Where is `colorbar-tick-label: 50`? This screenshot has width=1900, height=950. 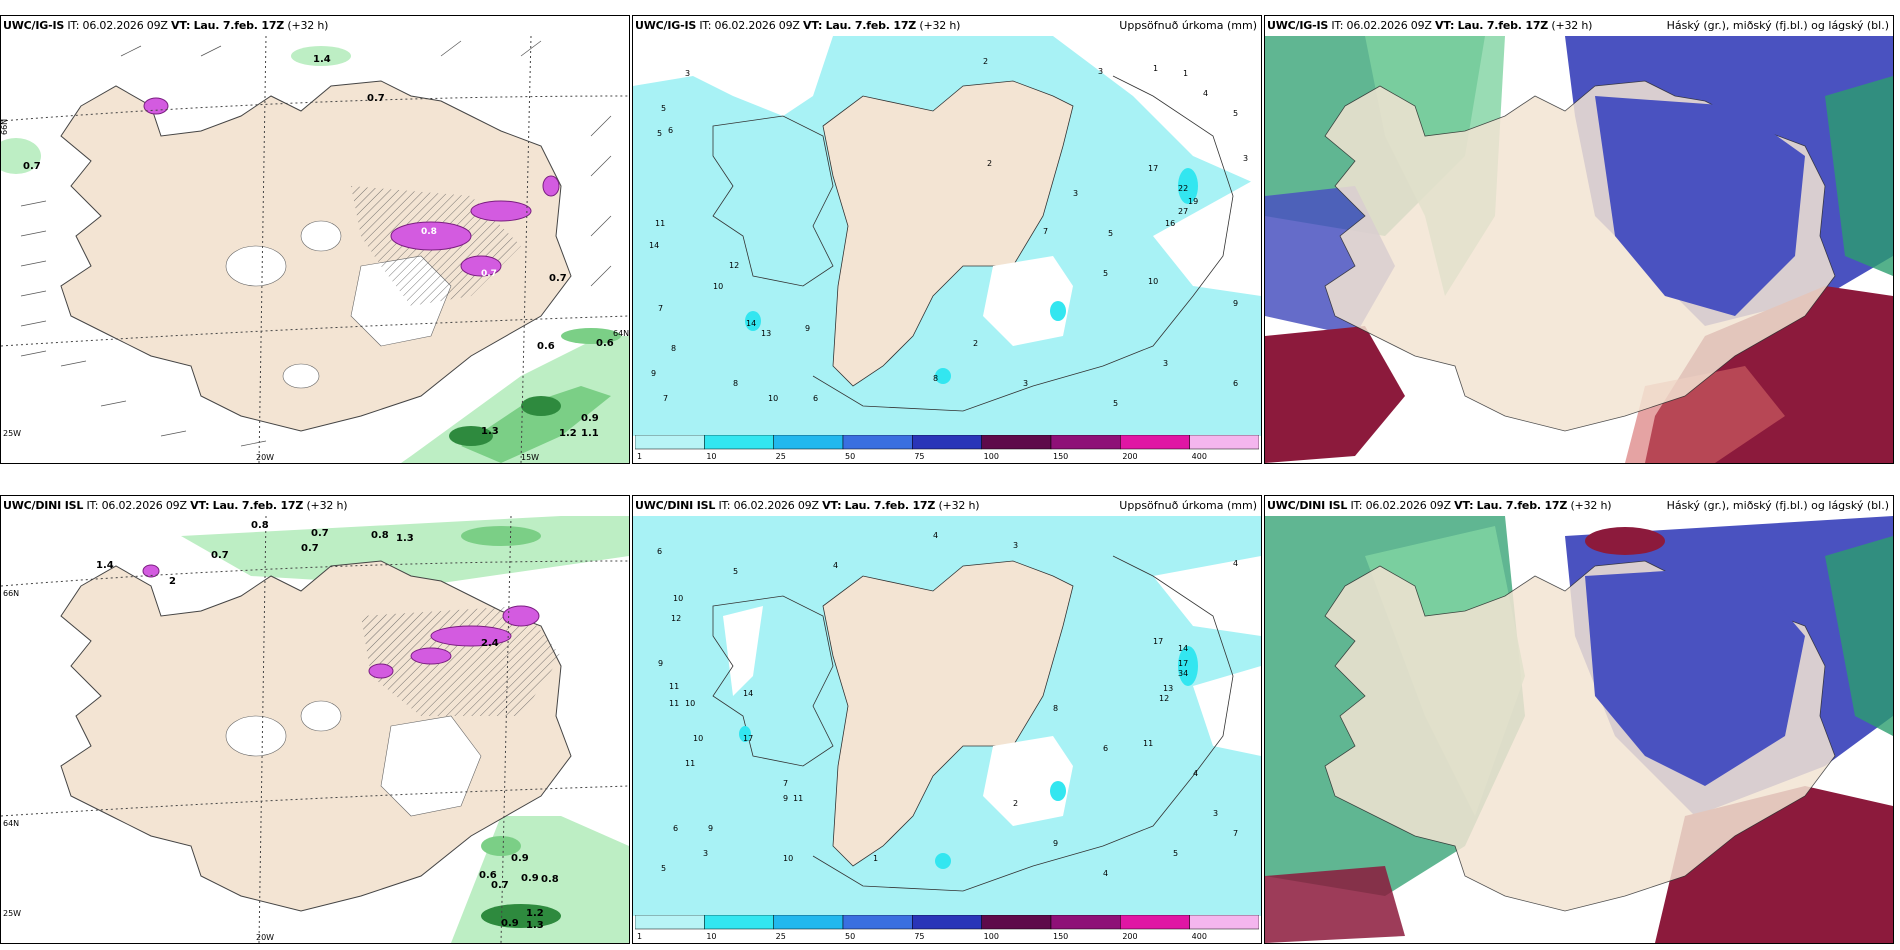 colorbar-tick-label: 50 is located at coordinates (850, 936).